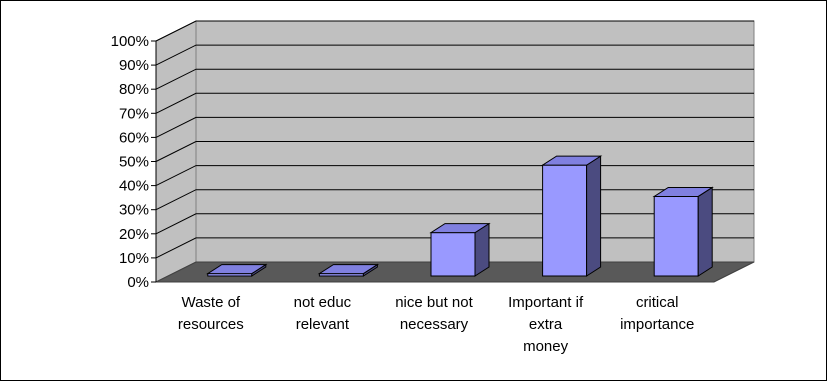 This screenshot has width=827, height=381. What do you see at coordinates (434, 313) in the screenshot?
I see `x-category-label: nice but not necessary` at bounding box center [434, 313].